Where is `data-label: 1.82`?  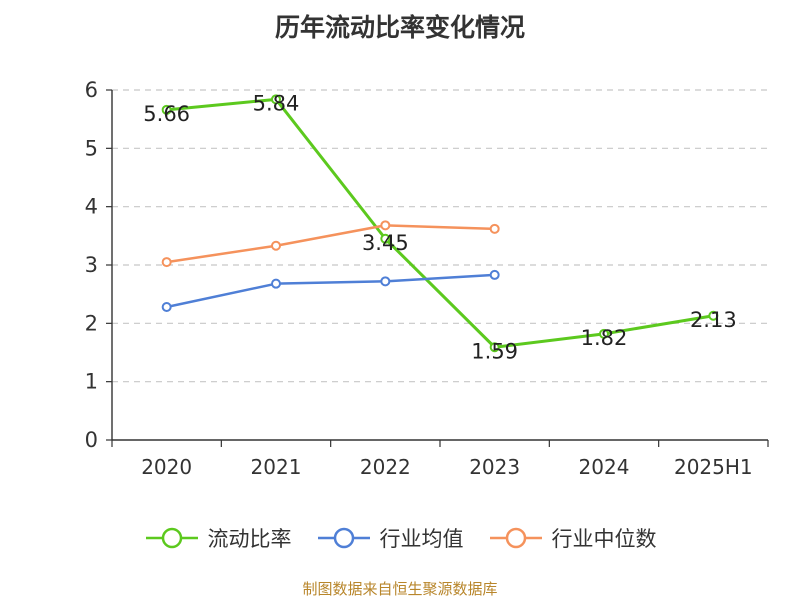
data-label: 1.82 is located at coordinates (604, 338).